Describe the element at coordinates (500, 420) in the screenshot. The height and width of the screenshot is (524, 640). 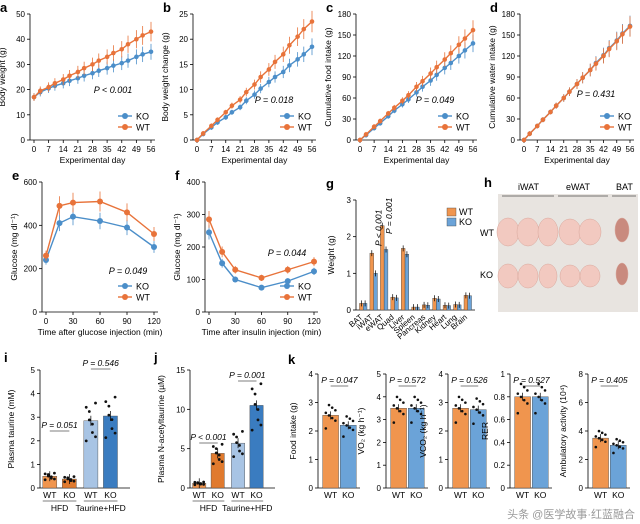
I see `panel-k4-y-tick-label: 0.6` at that location.